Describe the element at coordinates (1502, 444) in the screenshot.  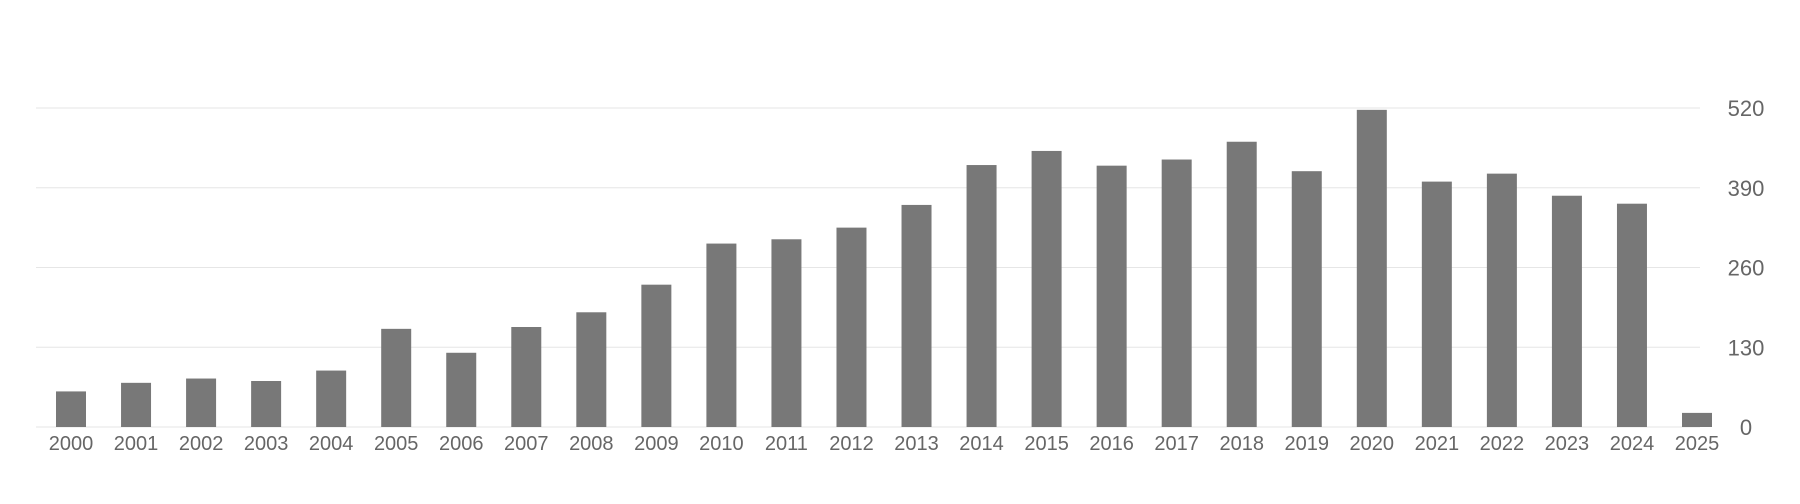
I see `x-tick-label: 2022` at that location.